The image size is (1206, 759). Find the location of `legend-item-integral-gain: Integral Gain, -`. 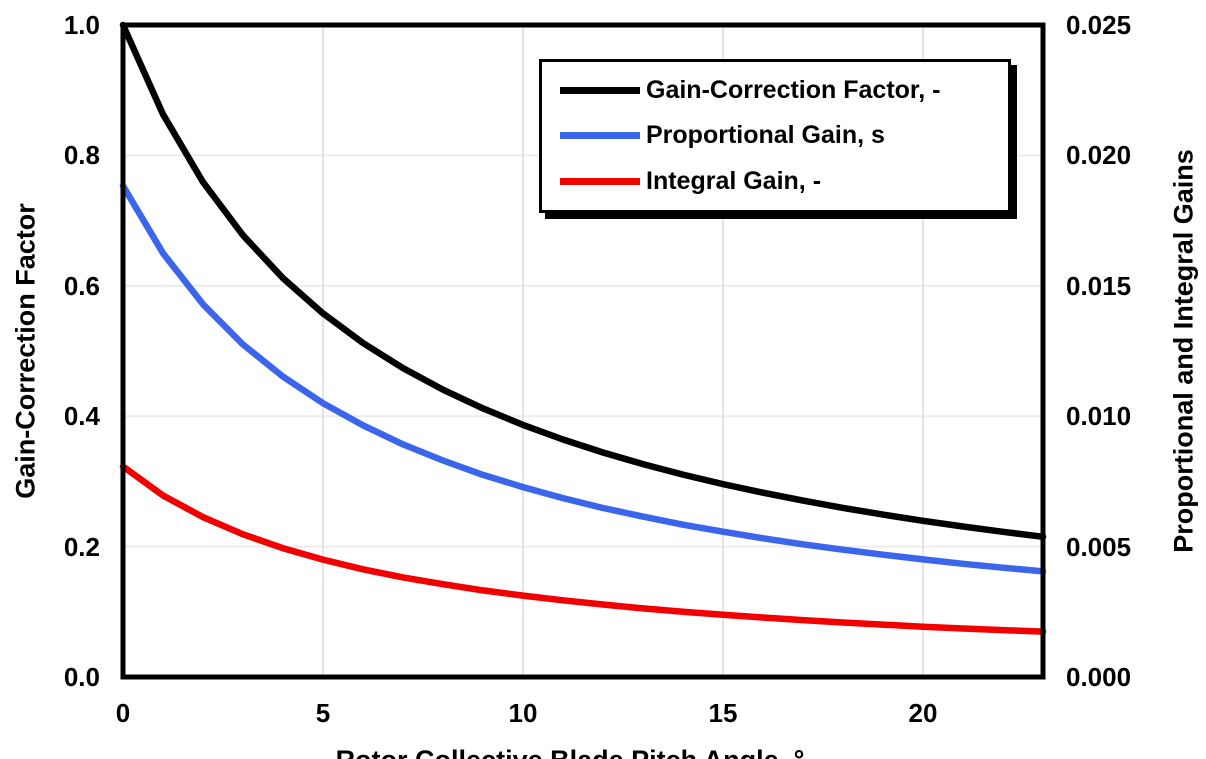

legend-item-integral-gain: Integral Gain, - is located at coordinates (781, 180).